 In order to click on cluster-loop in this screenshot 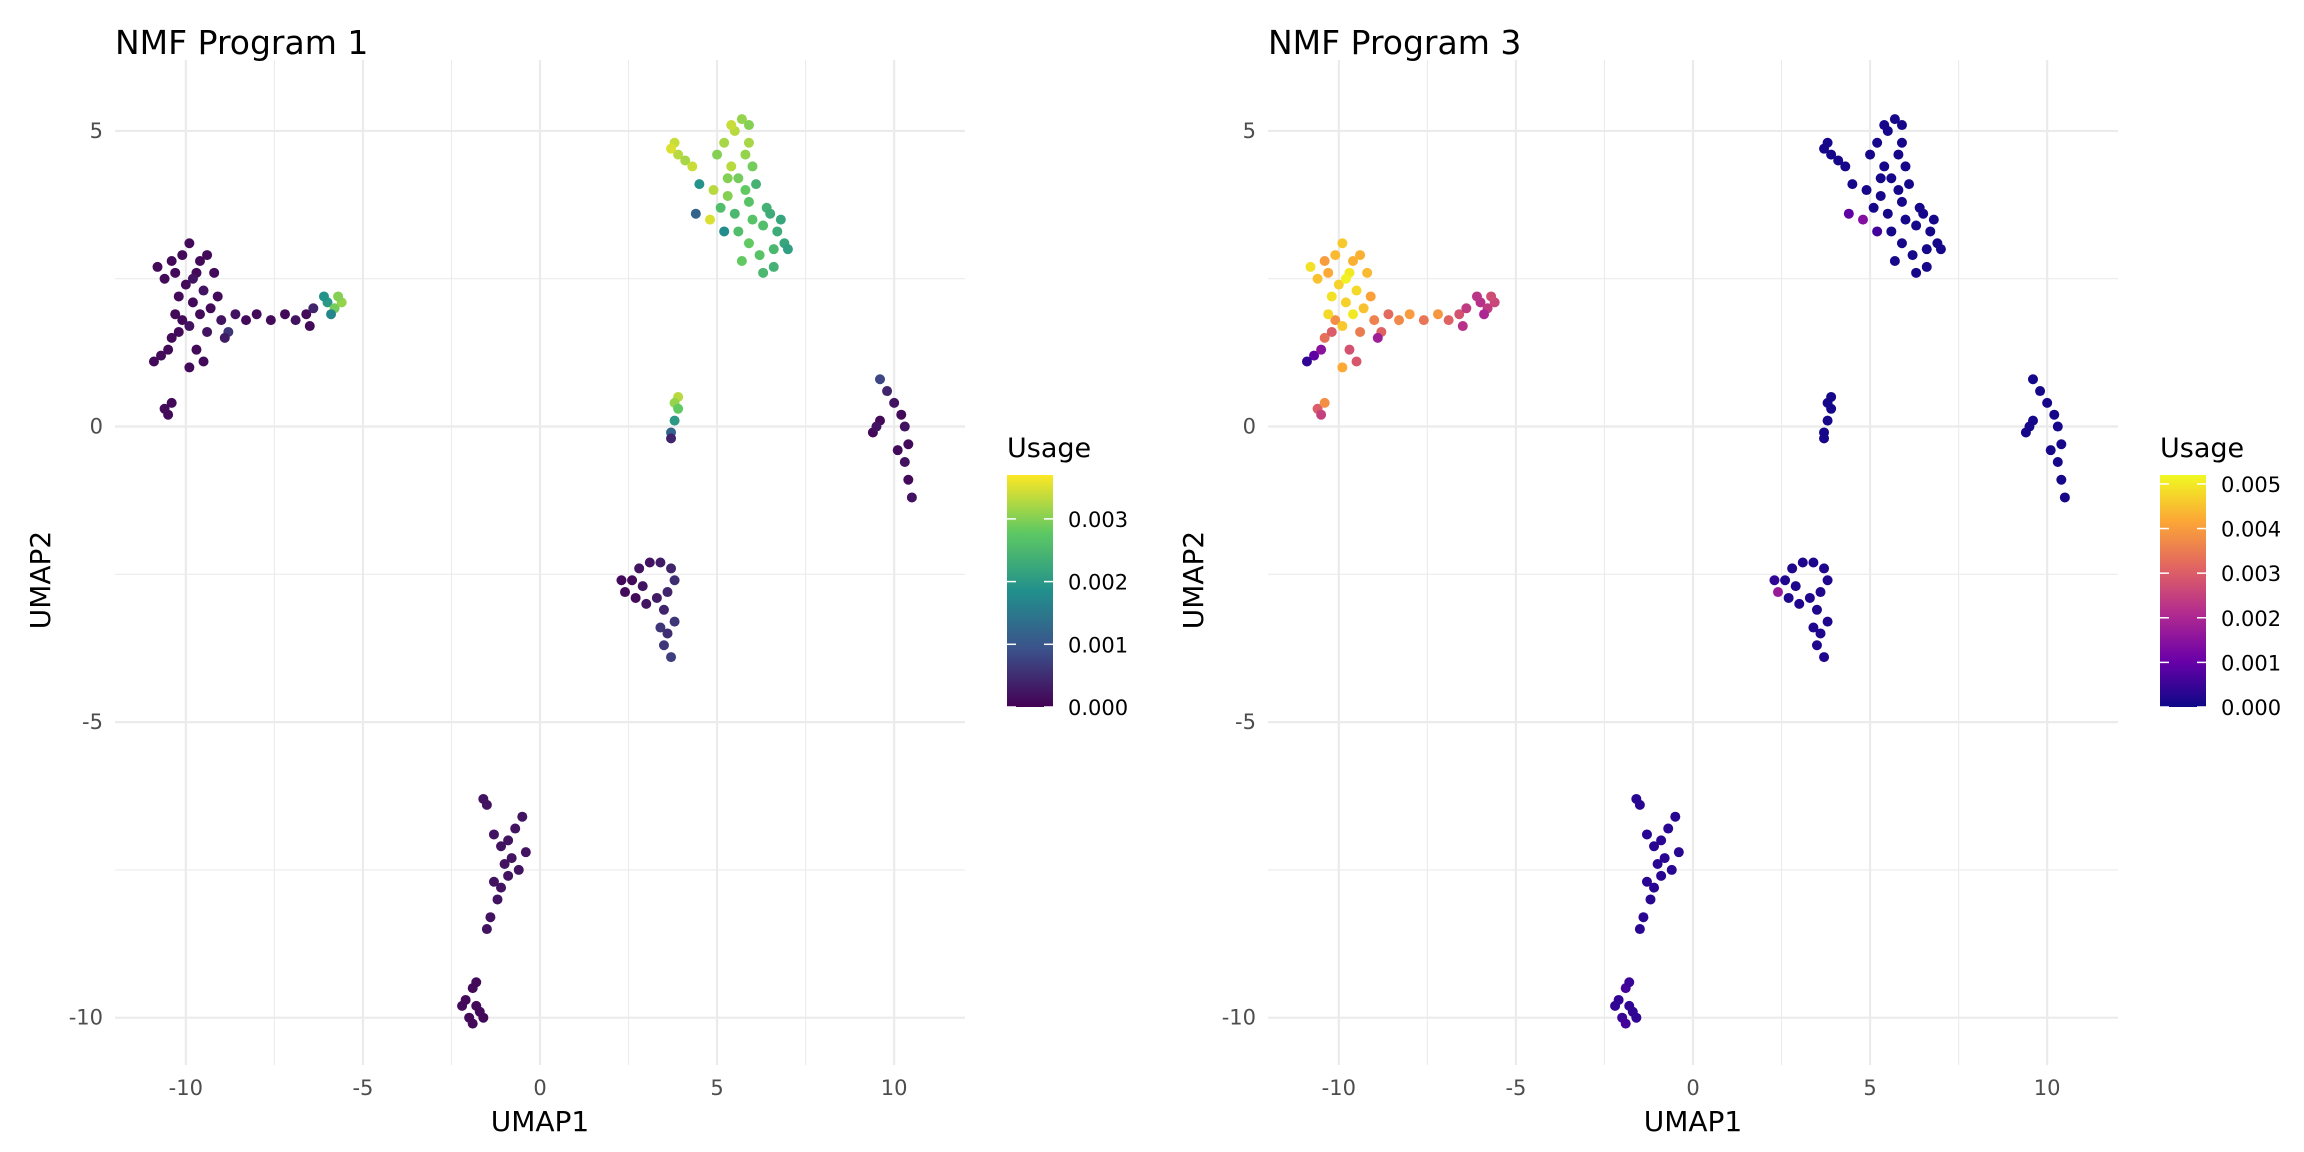, I will do `click(648, 610)`.